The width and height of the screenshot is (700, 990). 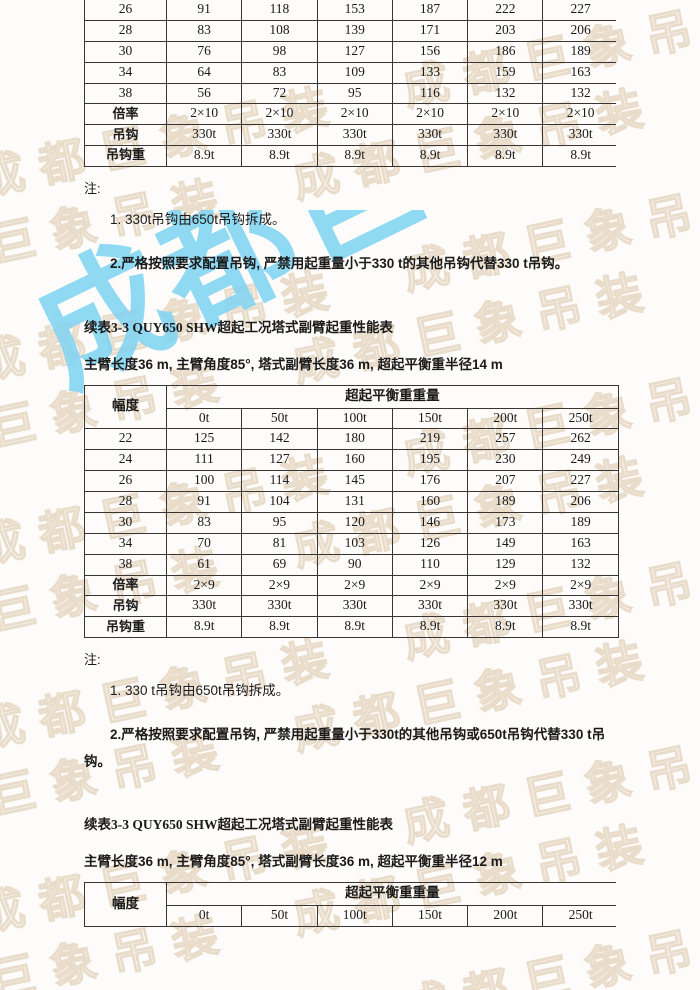 I want to click on row-label-cell: 吊钩重, so click(x=125, y=156).